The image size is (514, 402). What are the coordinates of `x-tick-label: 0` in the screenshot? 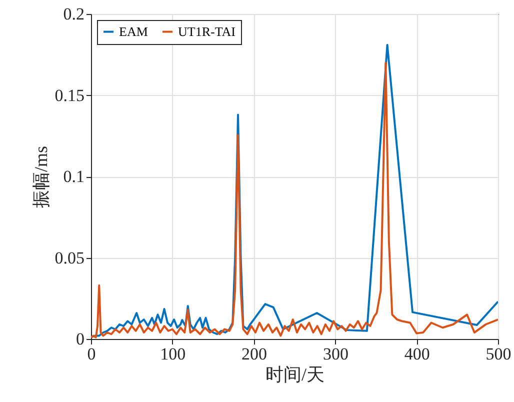 It's located at (91, 354).